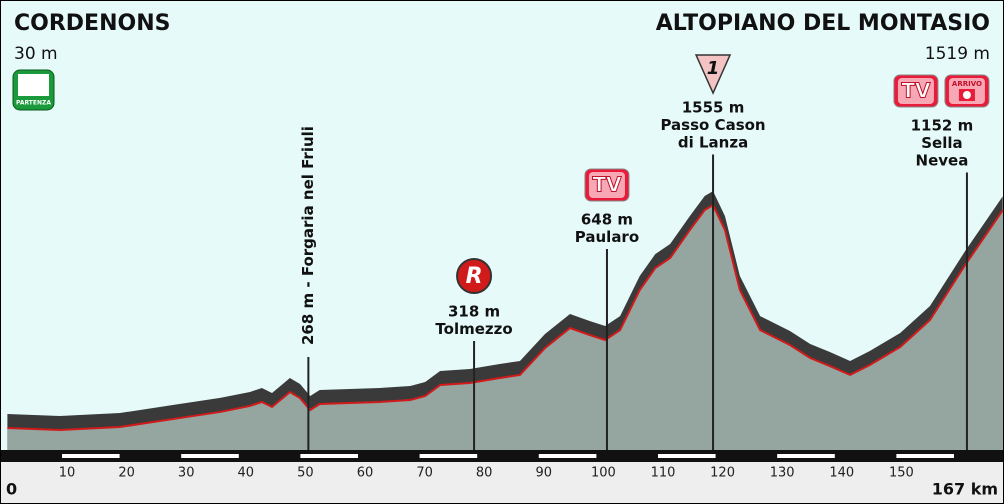 Image resolution: width=1004 pixels, height=504 pixels. Describe the element at coordinates (11, 489) in the screenshot. I see `x-start-label: 0` at that location.